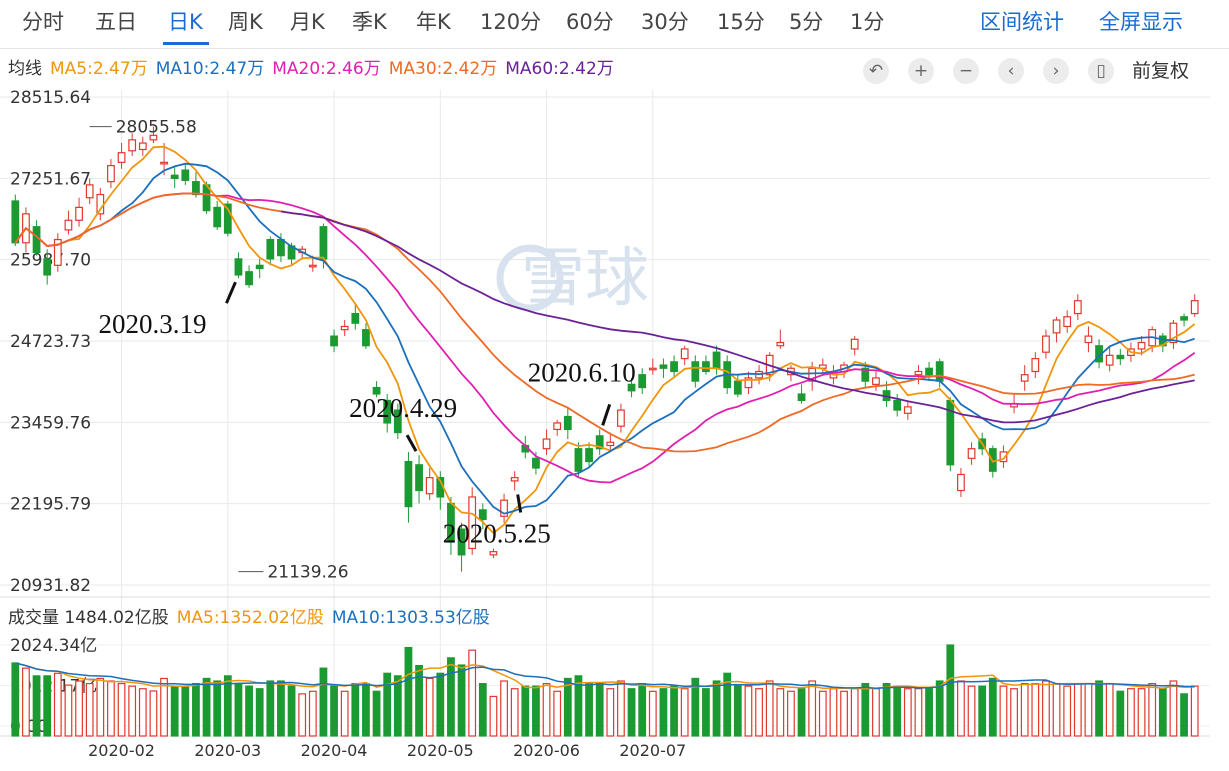 The height and width of the screenshot is (771, 1229). I want to click on tab-4: 月K, so click(307, 22).